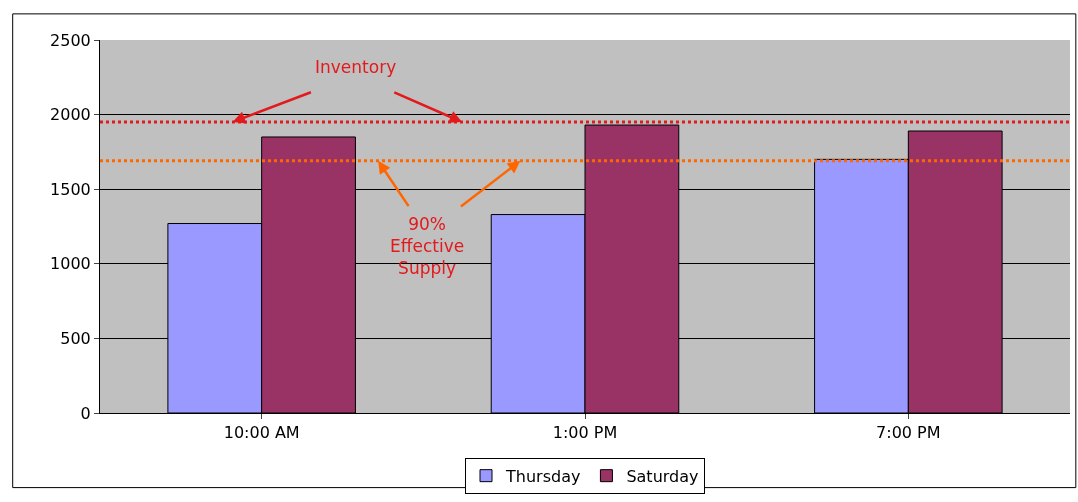 This screenshot has width=1078, height=502. I want to click on y-tick-label: 2500, so click(70, 40).